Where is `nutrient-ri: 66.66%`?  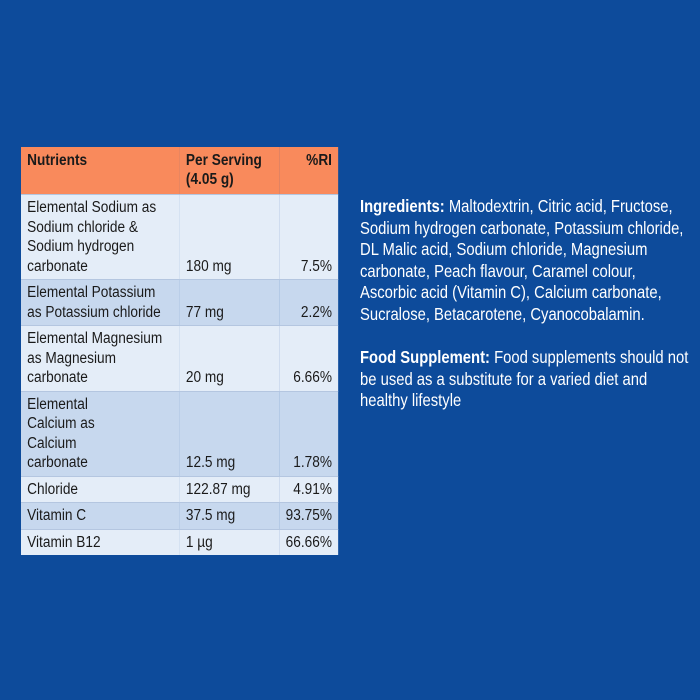
nutrient-ri: 66.66% is located at coordinates (309, 541).